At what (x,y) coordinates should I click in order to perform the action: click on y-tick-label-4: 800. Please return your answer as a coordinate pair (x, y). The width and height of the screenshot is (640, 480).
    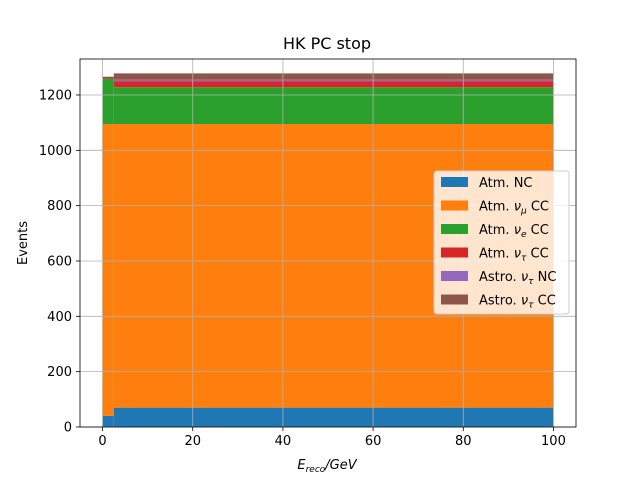
    Looking at the image, I should click on (59, 206).